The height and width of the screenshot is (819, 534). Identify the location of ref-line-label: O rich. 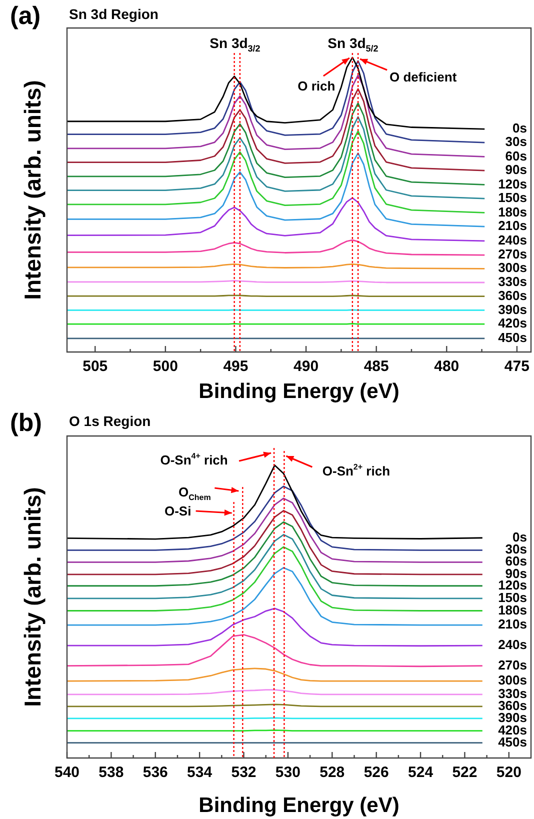
(317, 86).